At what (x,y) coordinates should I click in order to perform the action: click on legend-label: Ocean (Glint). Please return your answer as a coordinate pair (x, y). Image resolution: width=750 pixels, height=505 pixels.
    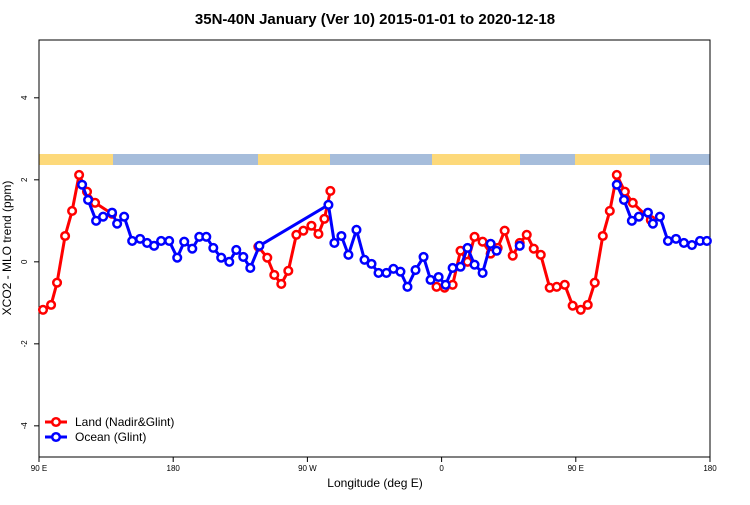
    Looking at the image, I should click on (110, 437).